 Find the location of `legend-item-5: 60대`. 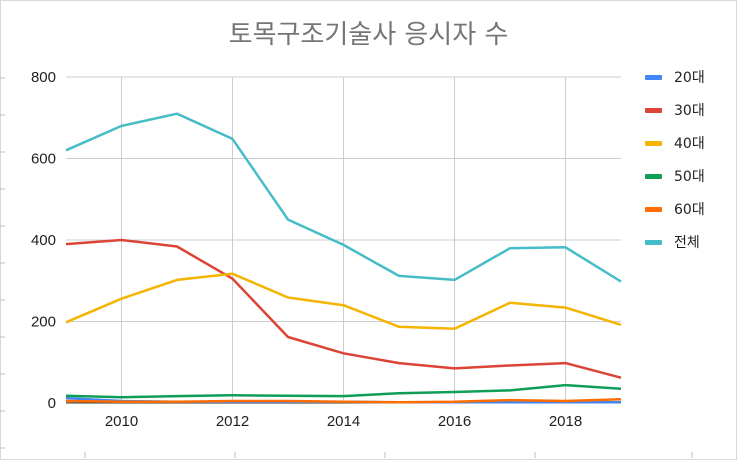

legend-item-5: 60대 is located at coordinates (675, 209).